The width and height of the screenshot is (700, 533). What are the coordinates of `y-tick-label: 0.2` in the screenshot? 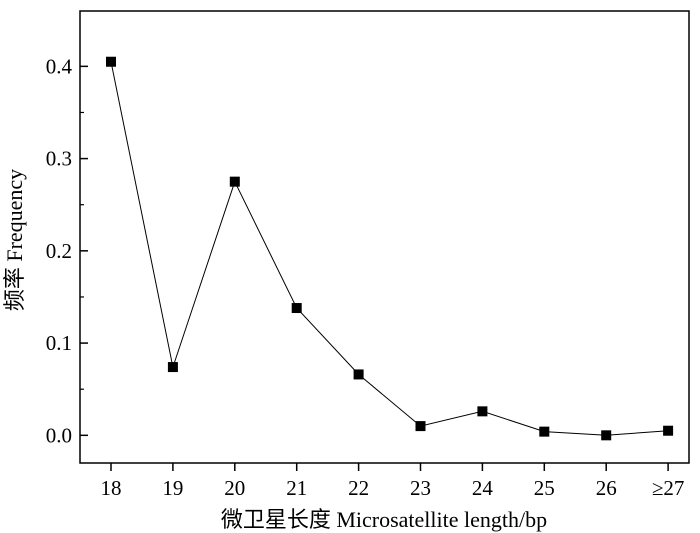 It's located at (59, 251).